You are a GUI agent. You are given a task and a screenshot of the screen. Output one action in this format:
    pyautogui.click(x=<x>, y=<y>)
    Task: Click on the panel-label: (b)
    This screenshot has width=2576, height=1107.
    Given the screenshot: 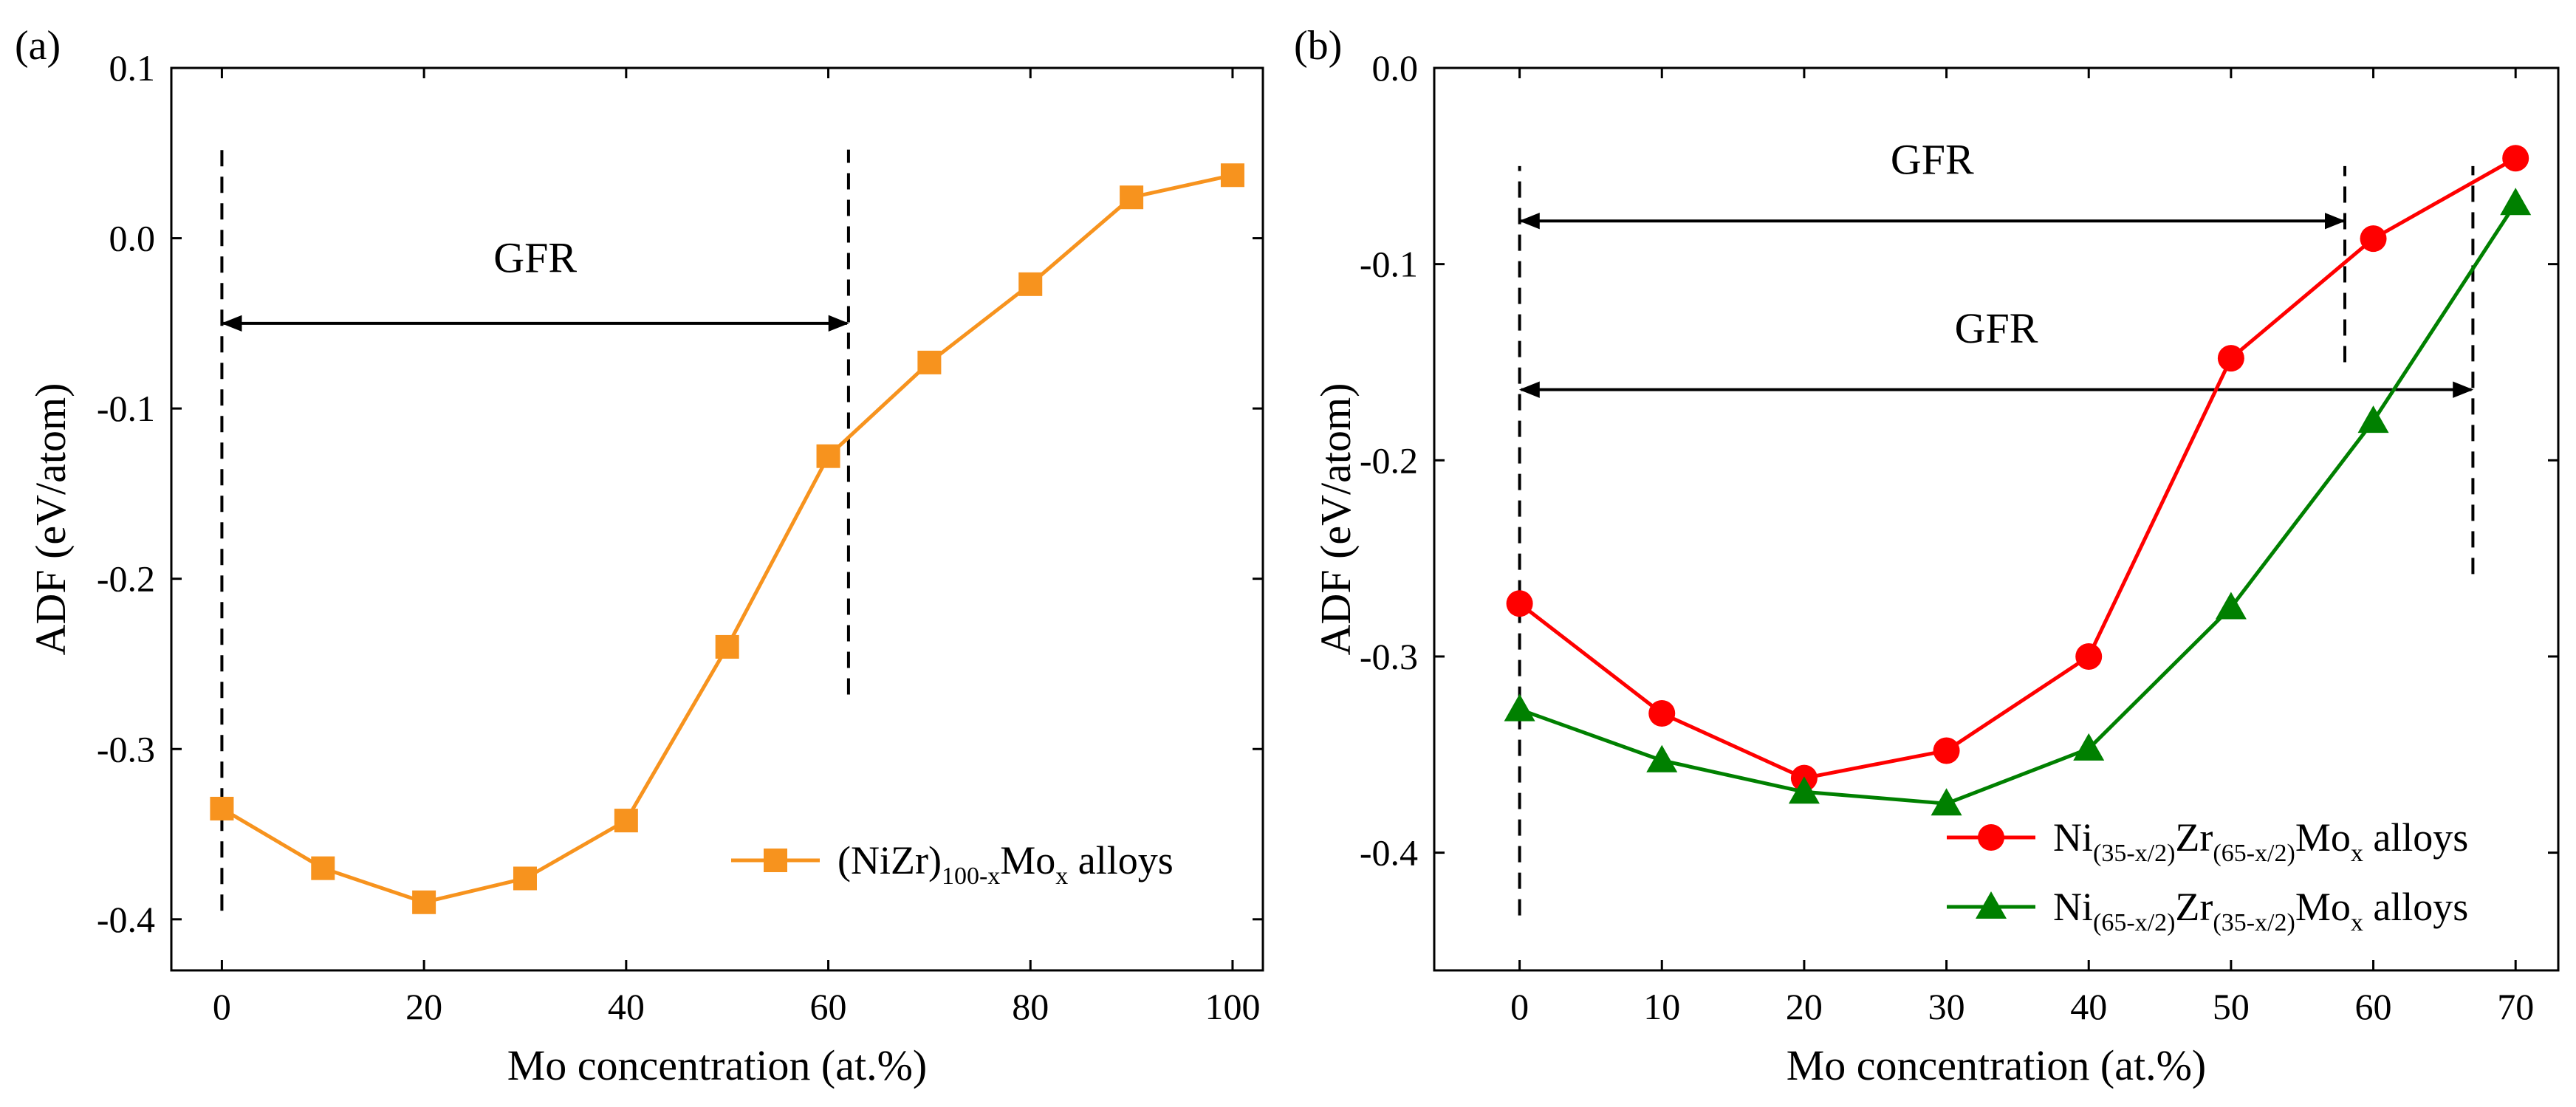 What is the action you would take?
    pyautogui.click(x=1318, y=46)
    